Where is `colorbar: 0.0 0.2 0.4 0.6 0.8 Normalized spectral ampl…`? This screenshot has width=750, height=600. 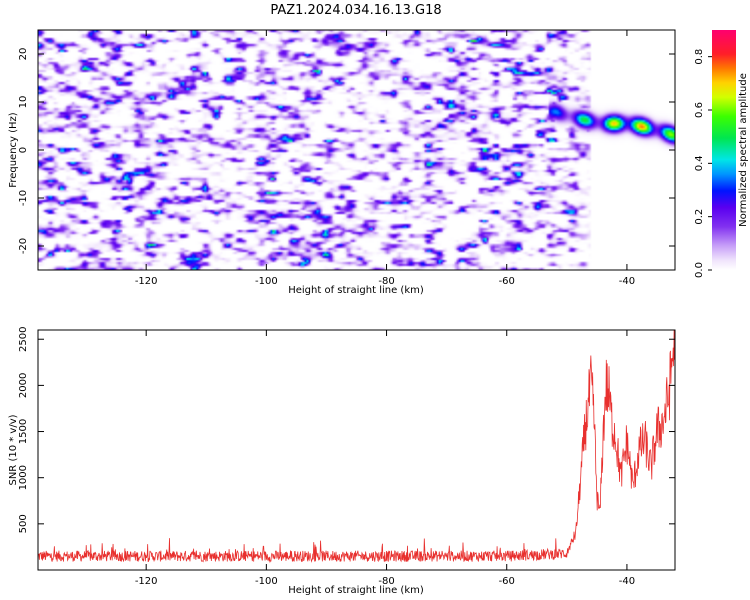
colorbar: 0.0 0.2 0.4 0.6 0.8 Normalized spectral ampl… is located at coordinates (721, 154).